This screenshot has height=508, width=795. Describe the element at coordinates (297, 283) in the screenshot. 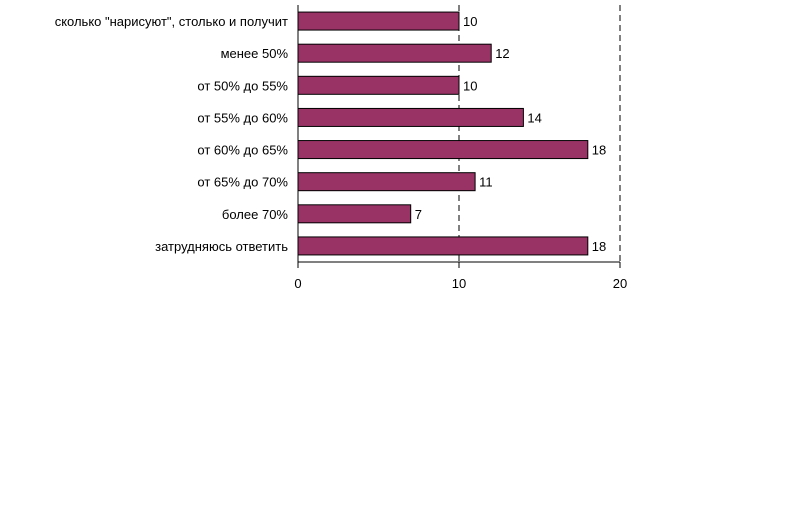

I see `x-tick-label-0: 0` at that location.